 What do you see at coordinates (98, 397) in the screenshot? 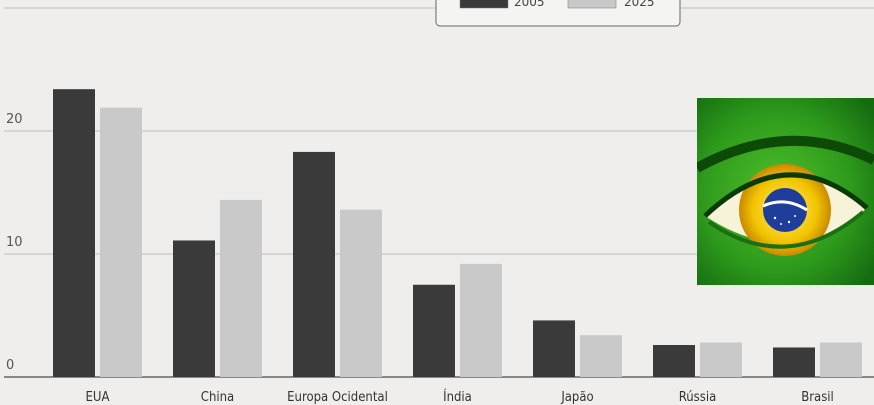
I see `x-category-label-0: EUA` at bounding box center [98, 397].